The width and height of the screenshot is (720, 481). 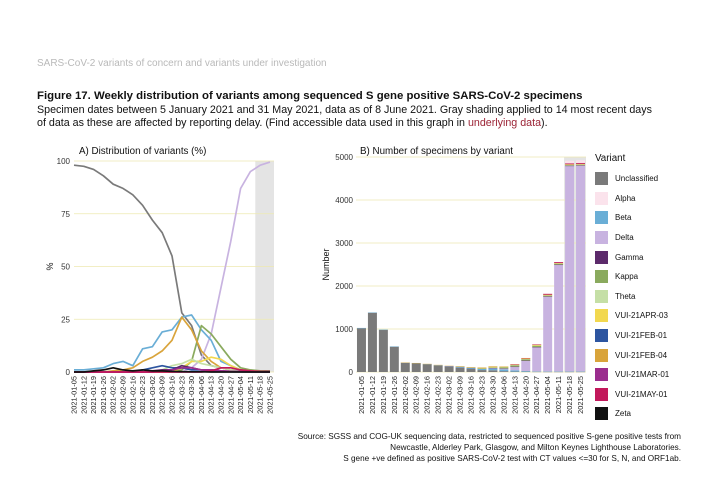 I want to click on legend-title: Variant, so click(x=610, y=158).